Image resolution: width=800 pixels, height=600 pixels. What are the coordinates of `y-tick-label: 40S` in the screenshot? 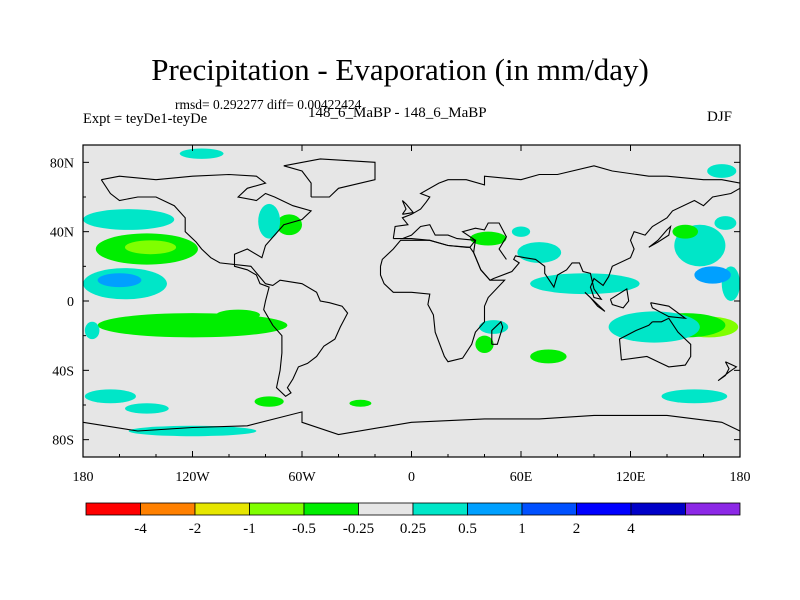 It's located at (63, 371).